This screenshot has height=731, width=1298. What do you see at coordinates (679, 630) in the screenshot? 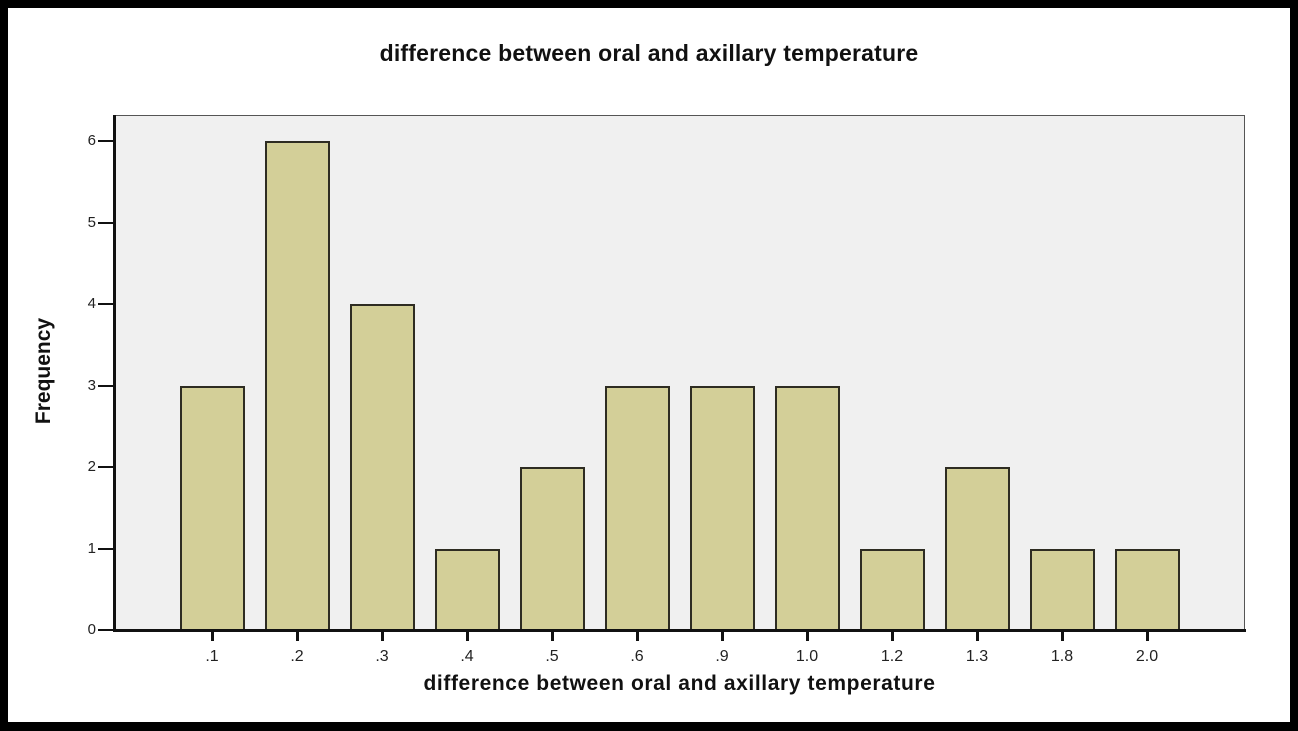
I see `x-axis-line` at bounding box center [679, 630].